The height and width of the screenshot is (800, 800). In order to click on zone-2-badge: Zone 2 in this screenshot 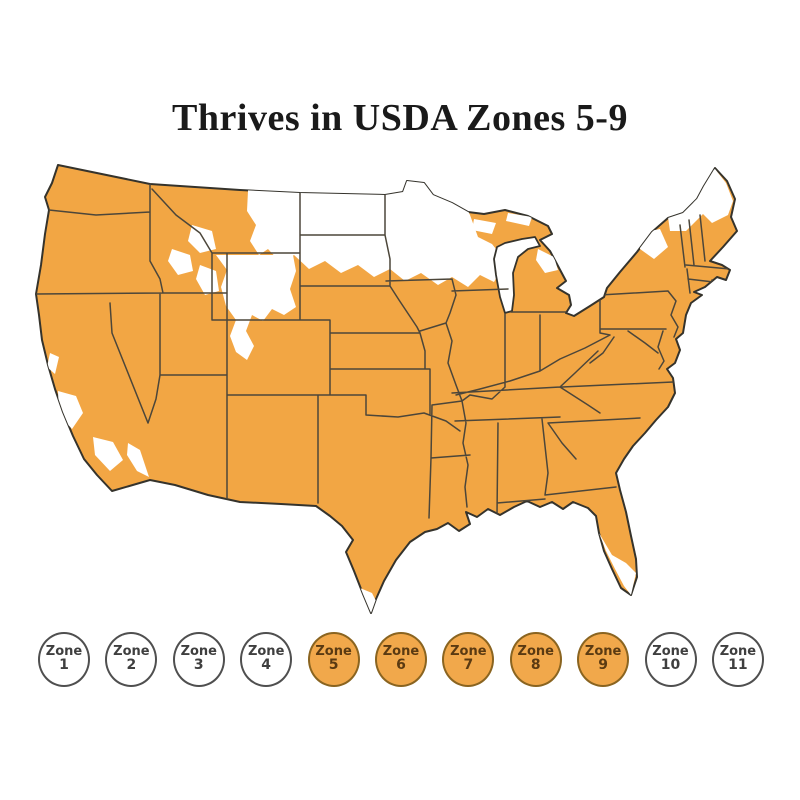, I will do `click(131, 659)`.